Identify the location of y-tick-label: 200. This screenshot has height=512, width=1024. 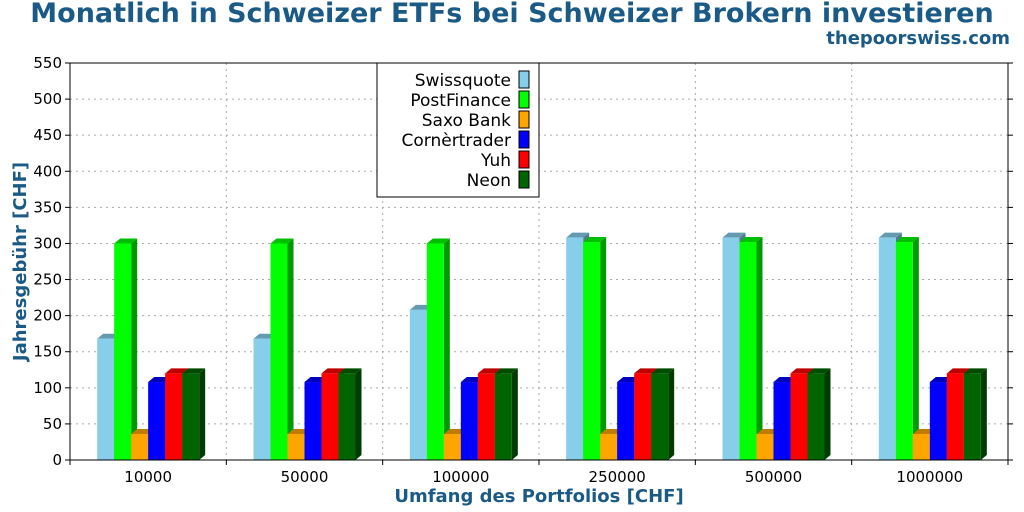
(47, 316).